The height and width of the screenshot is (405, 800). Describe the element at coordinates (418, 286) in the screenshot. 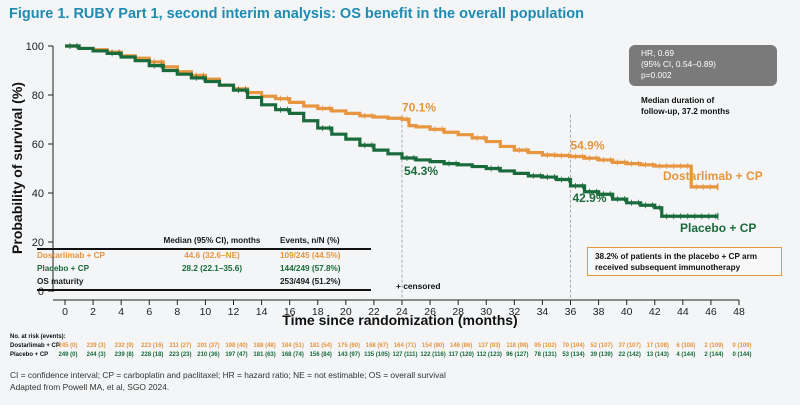

I see `censored-label: + censored` at that location.